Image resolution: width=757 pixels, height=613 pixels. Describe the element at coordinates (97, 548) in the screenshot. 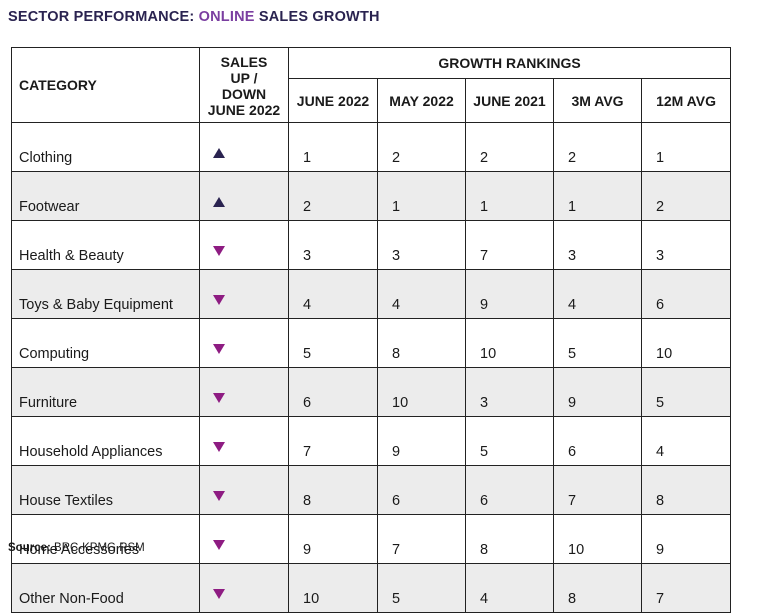

I see `source-text: BRC-KPMG RSM` at that location.